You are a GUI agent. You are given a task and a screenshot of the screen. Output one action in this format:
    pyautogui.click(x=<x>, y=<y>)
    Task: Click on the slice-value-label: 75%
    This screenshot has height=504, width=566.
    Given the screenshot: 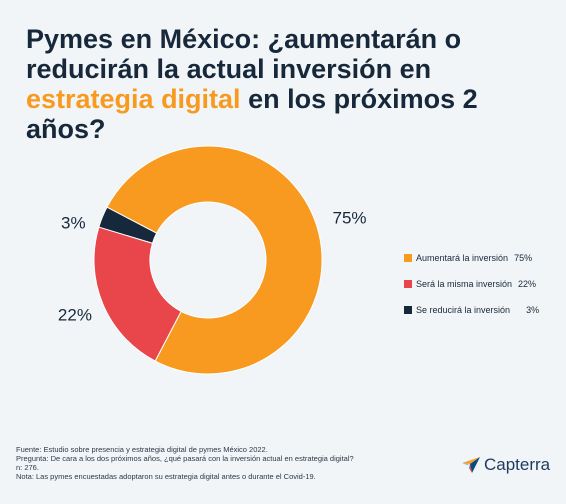 What is the action you would take?
    pyautogui.click(x=349, y=218)
    